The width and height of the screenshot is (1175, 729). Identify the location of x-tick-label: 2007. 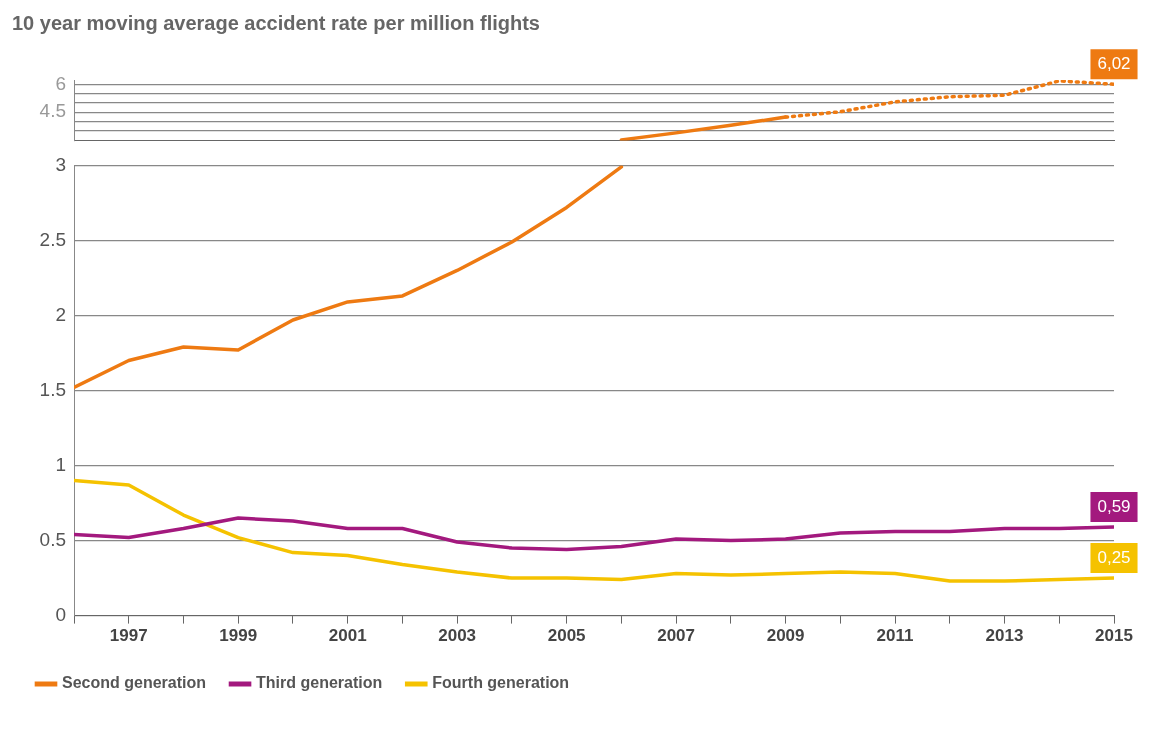
(676, 636).